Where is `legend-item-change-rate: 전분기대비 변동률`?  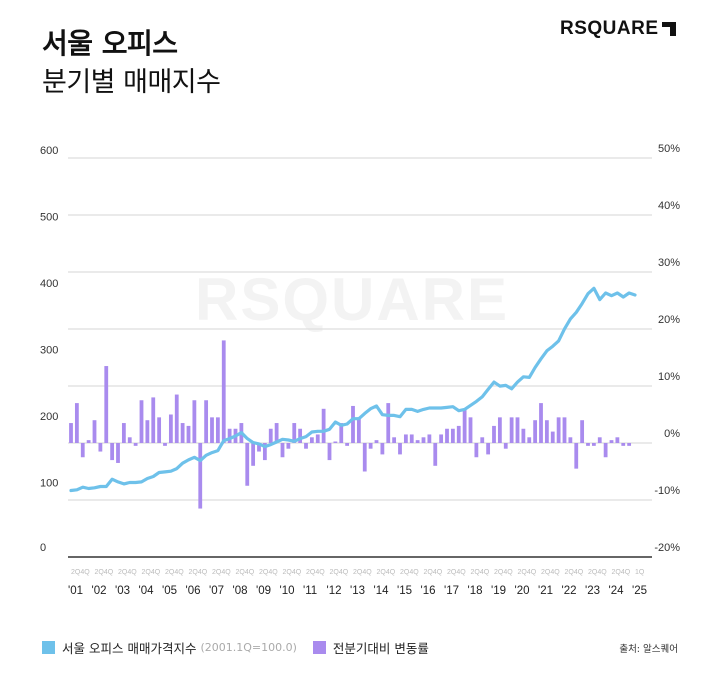 legend-item-change-rate: 전분기대비 변동률 is located at coordinates (370, 647).